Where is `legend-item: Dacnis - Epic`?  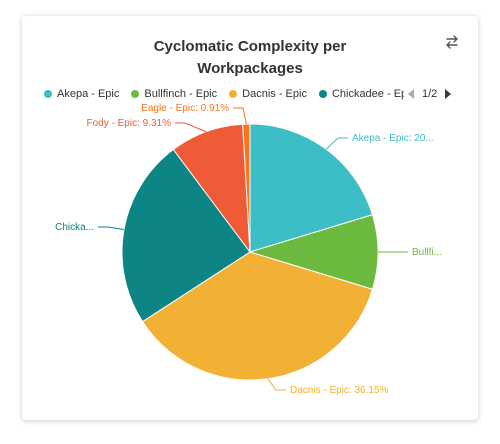 legend-item: Dacnis - Epic is located at coordinates (268, 94).